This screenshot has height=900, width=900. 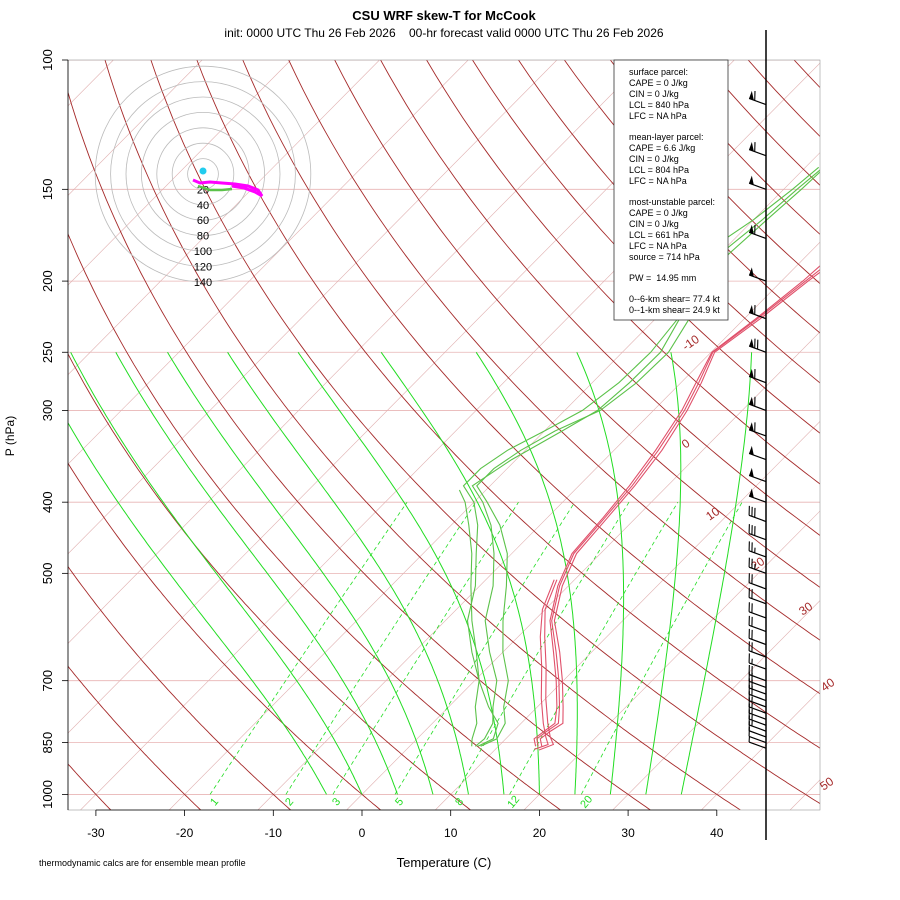 I want to click on surface-lcl: LCL = 840 hPa, so click(x=659, y=105).